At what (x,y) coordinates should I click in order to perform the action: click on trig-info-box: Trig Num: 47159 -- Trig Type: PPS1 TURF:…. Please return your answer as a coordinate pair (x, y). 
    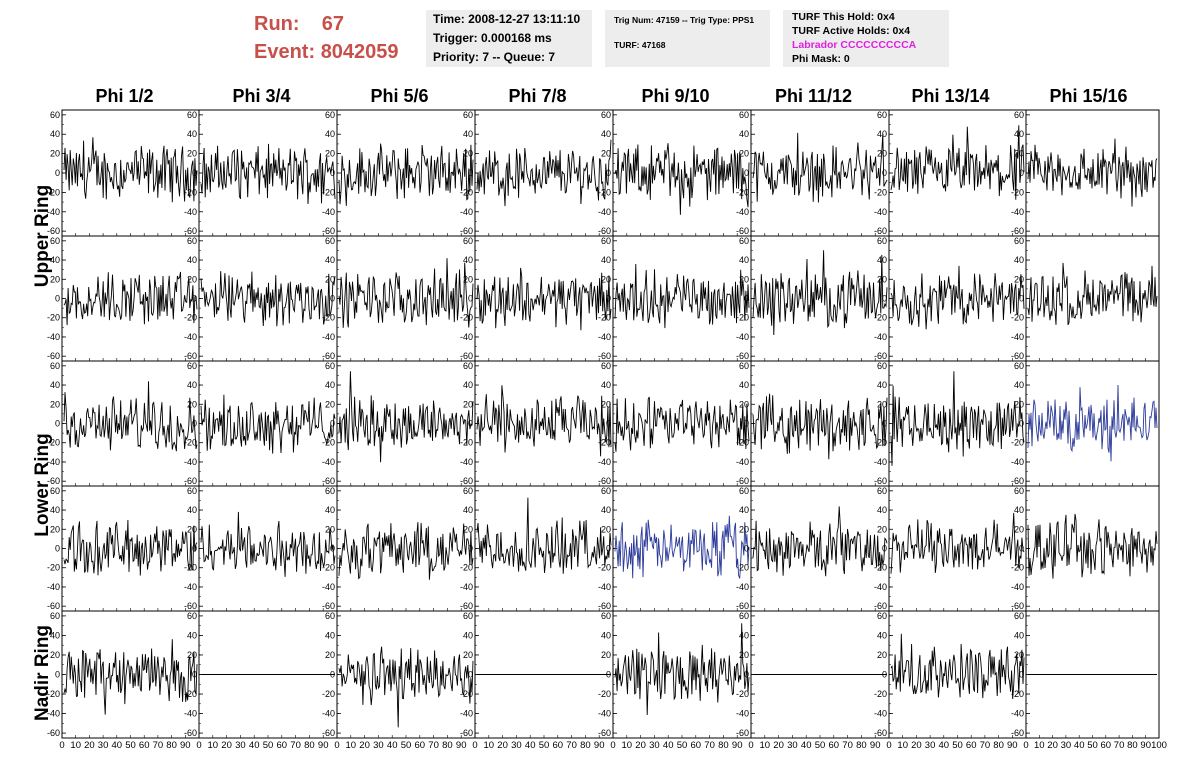
    Looking at the image, I should click on (687, 38).